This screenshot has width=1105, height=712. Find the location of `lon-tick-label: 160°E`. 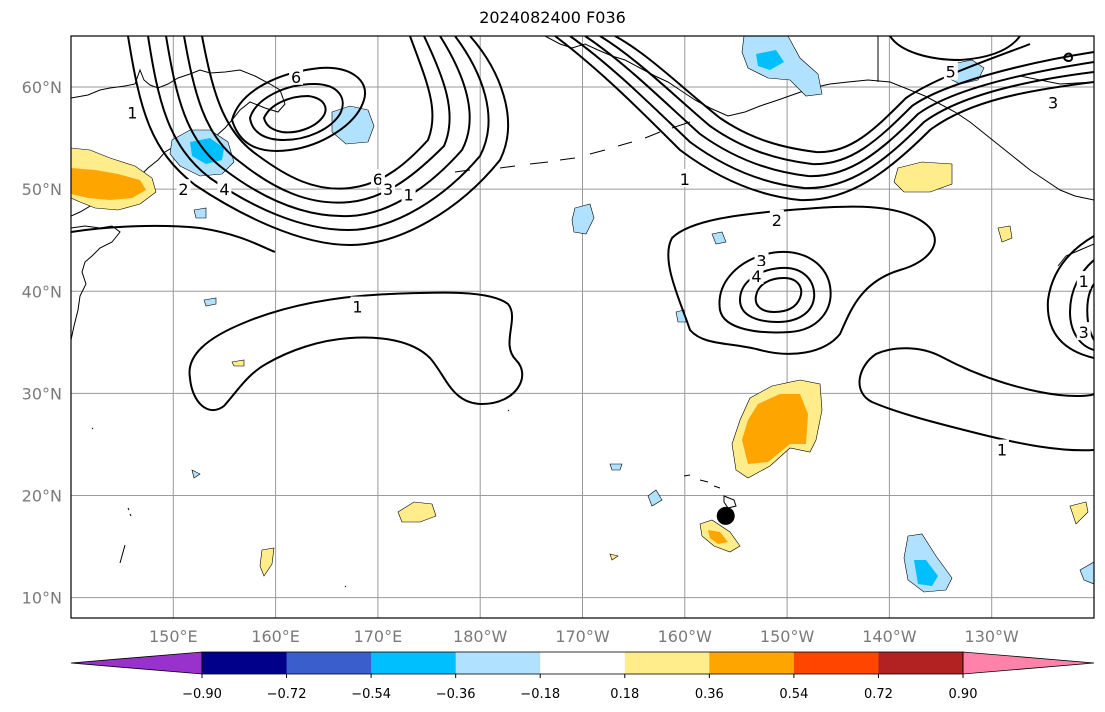

lon-tick-label: 160°E is located at coordinates (275, 636).